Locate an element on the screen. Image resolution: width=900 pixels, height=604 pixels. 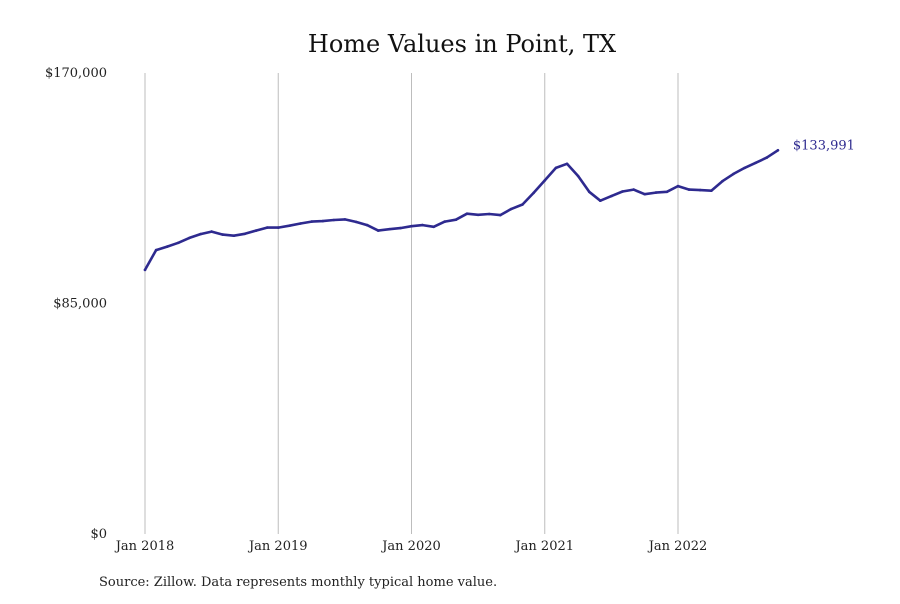
x-tick-label: Jan 2020 is located at coordinates (410, 546).